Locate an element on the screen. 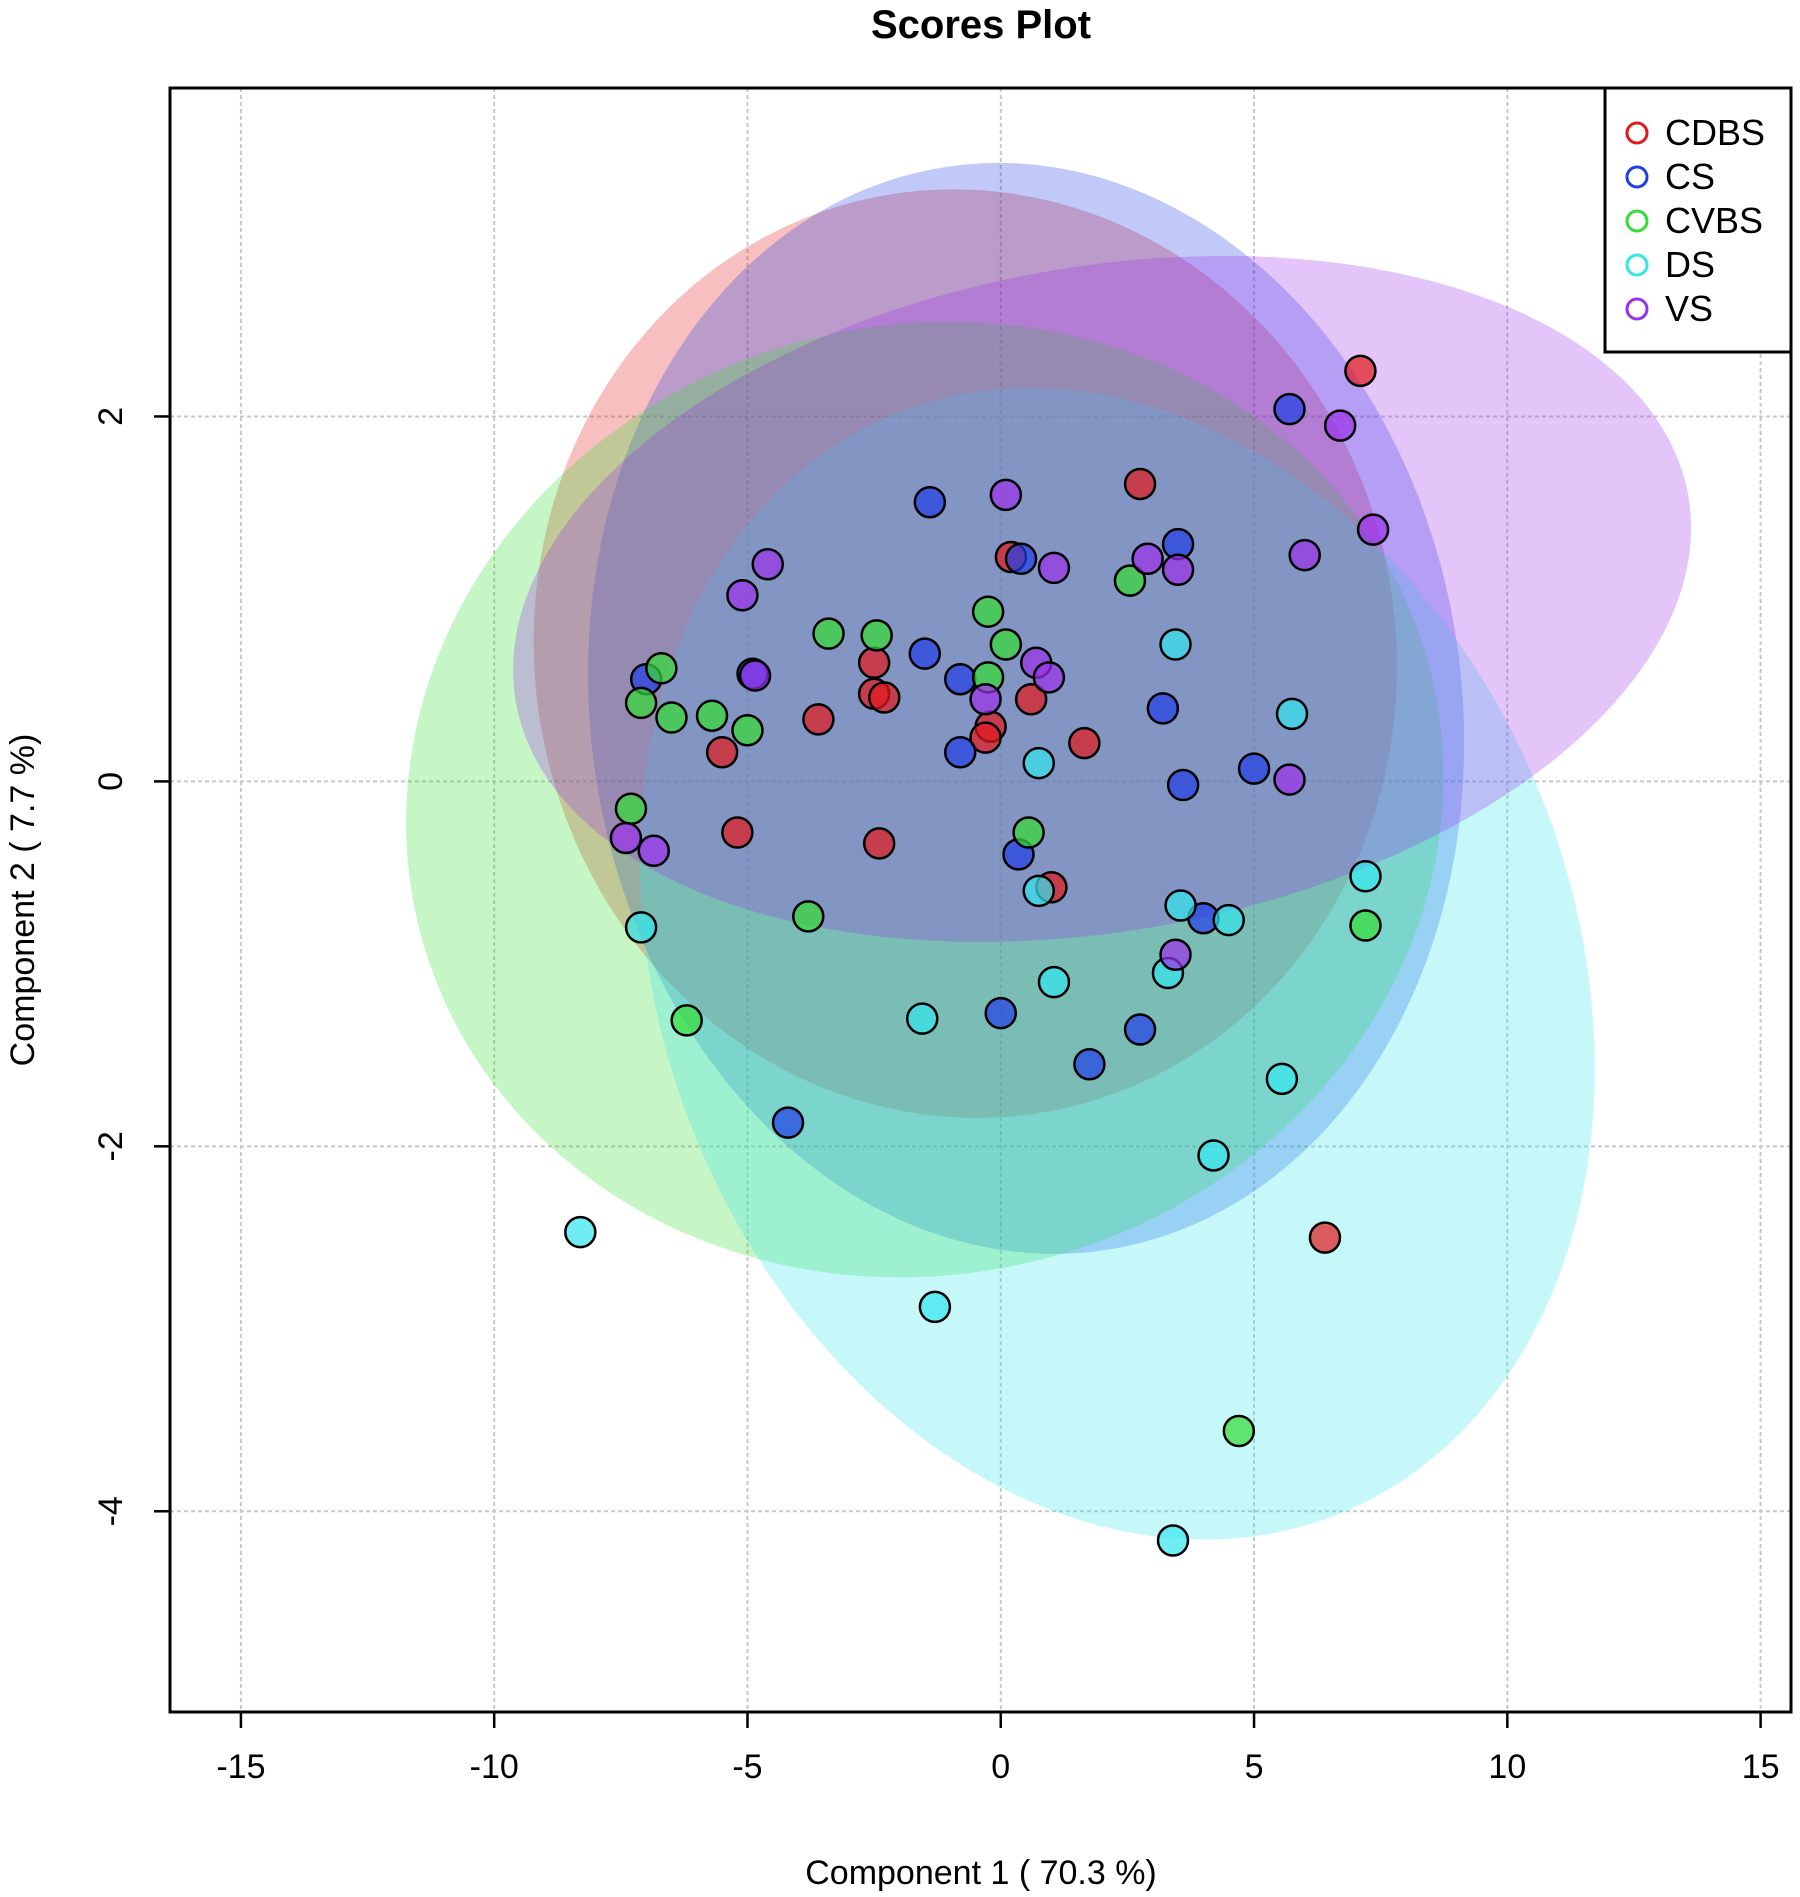 This screenshot has width=1800, height=1897. legend-marker-ds is located at coordinates (1637, 265).